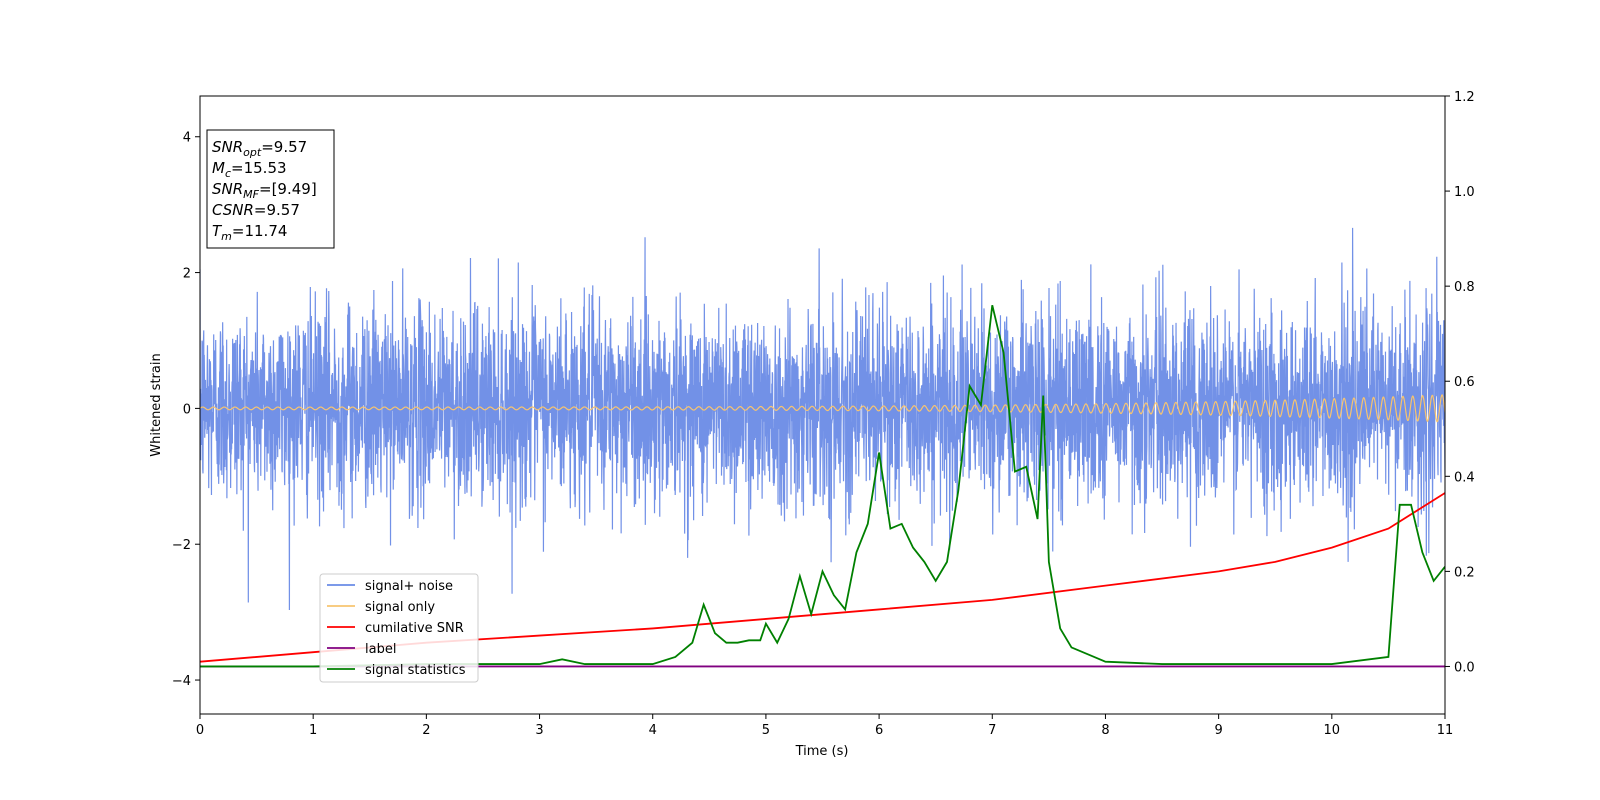  I want to click on x-tick-label: 4, so click(653, 730).